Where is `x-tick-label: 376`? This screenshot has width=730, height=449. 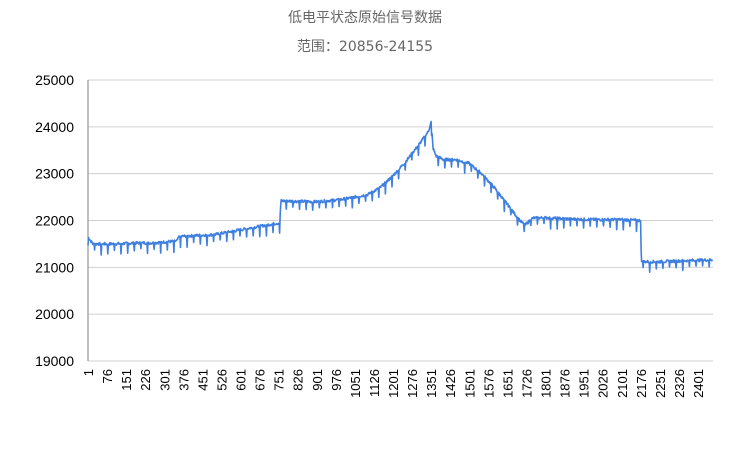 x-tick-label: 376 is located at coordinates (183, 380).